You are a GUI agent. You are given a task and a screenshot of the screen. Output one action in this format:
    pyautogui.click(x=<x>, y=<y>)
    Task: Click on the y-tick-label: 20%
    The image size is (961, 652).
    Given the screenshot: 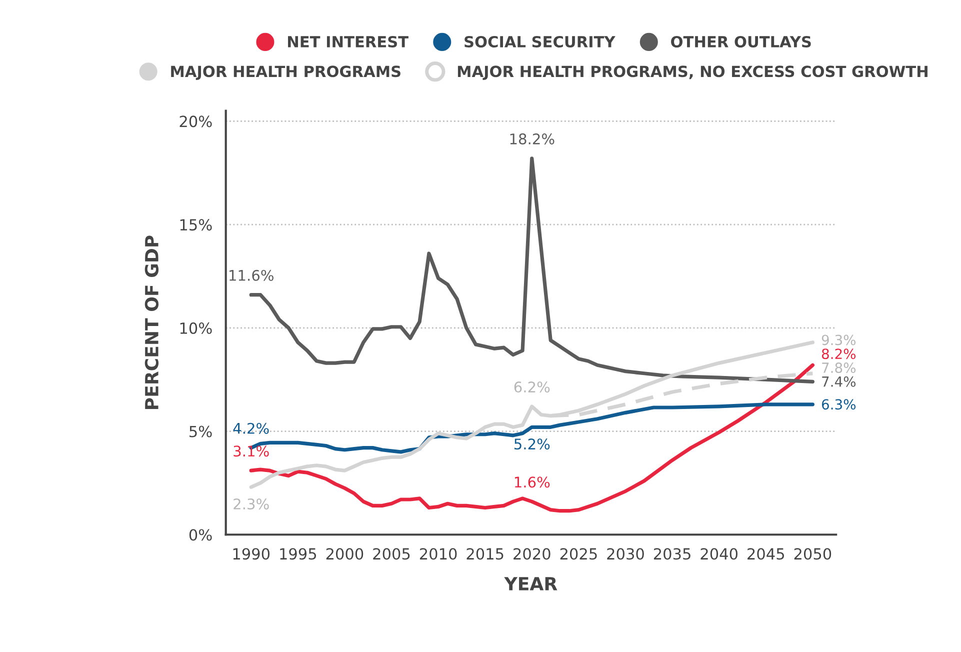 What is the action you would take?
    pyautogui.click(x=196, y=122)
    